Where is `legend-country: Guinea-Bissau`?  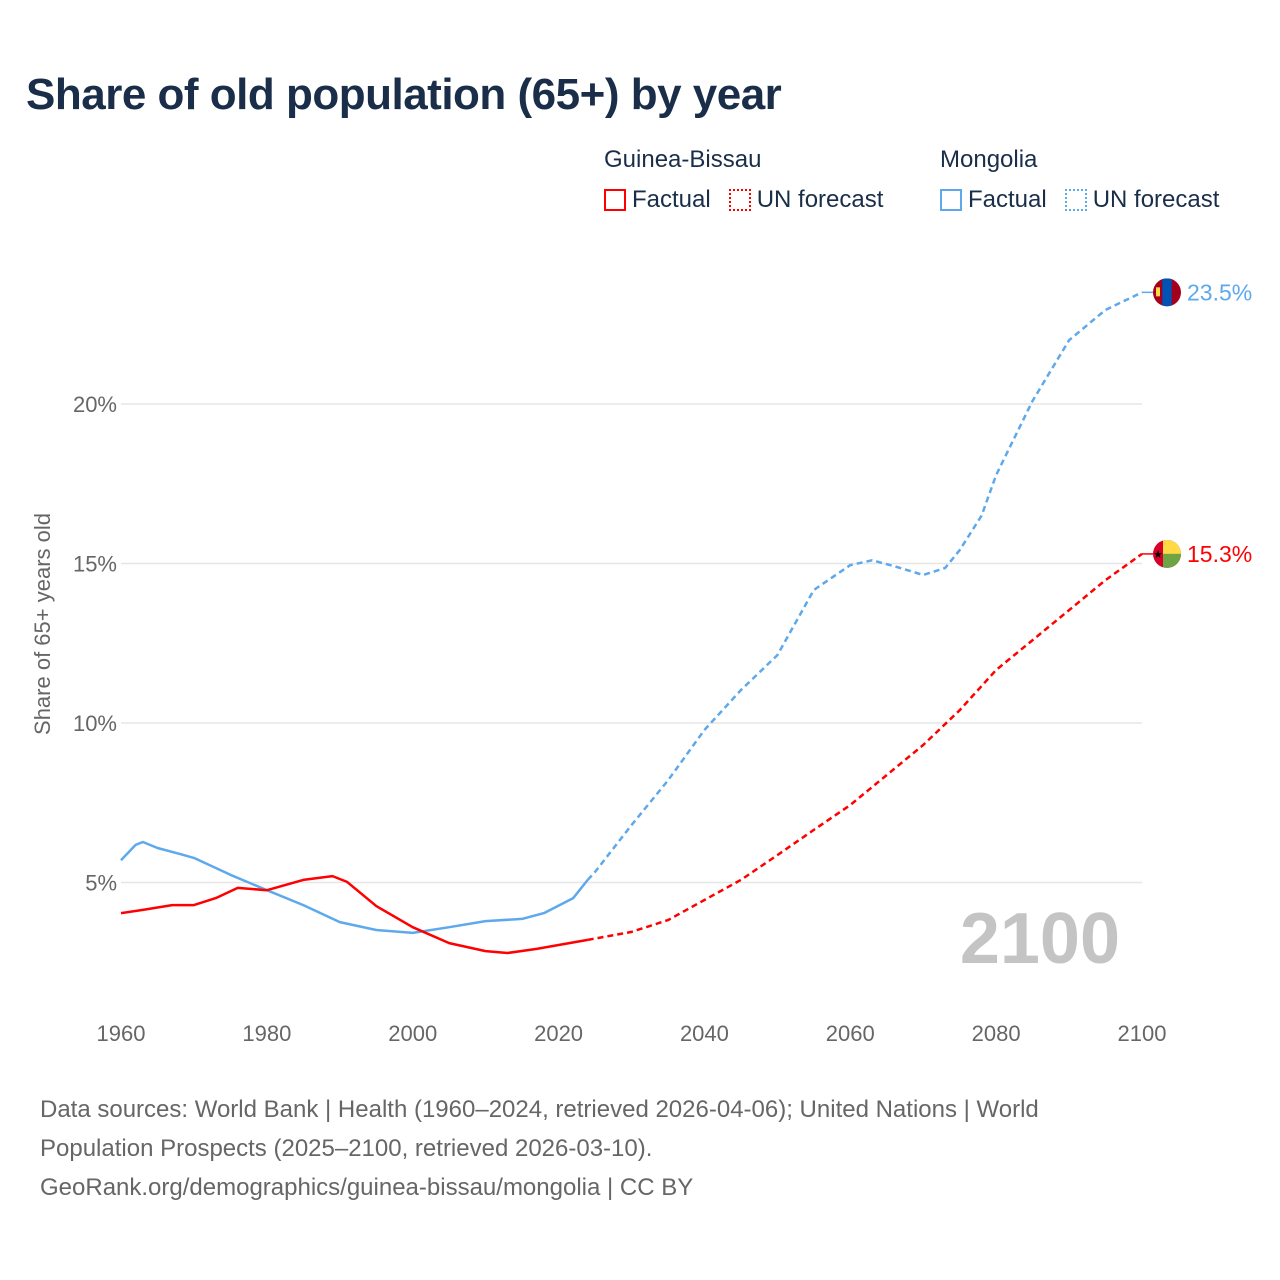 legend-country: Guinea-Bissau is located at coordinates (683, 159).